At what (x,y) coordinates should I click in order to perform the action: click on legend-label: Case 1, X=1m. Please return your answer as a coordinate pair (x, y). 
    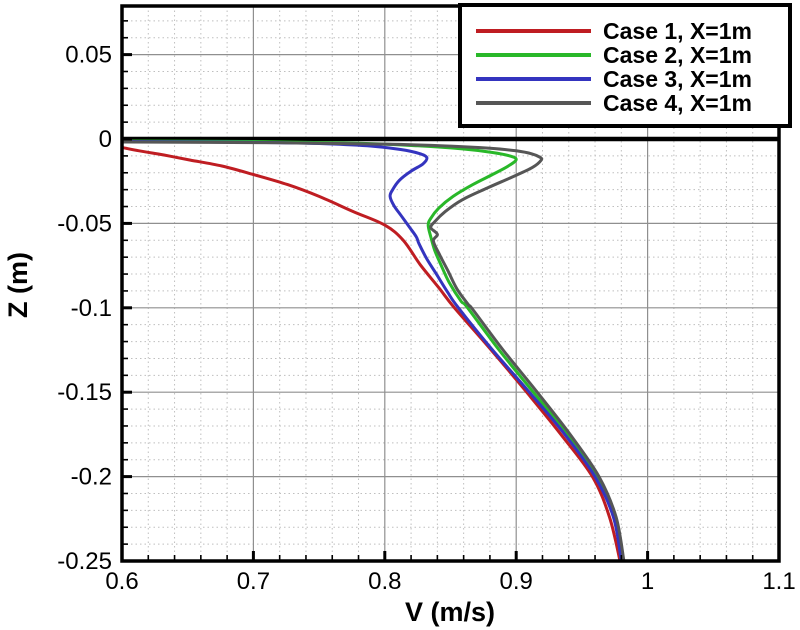
    Looking at the image, I should click on (677, 31).